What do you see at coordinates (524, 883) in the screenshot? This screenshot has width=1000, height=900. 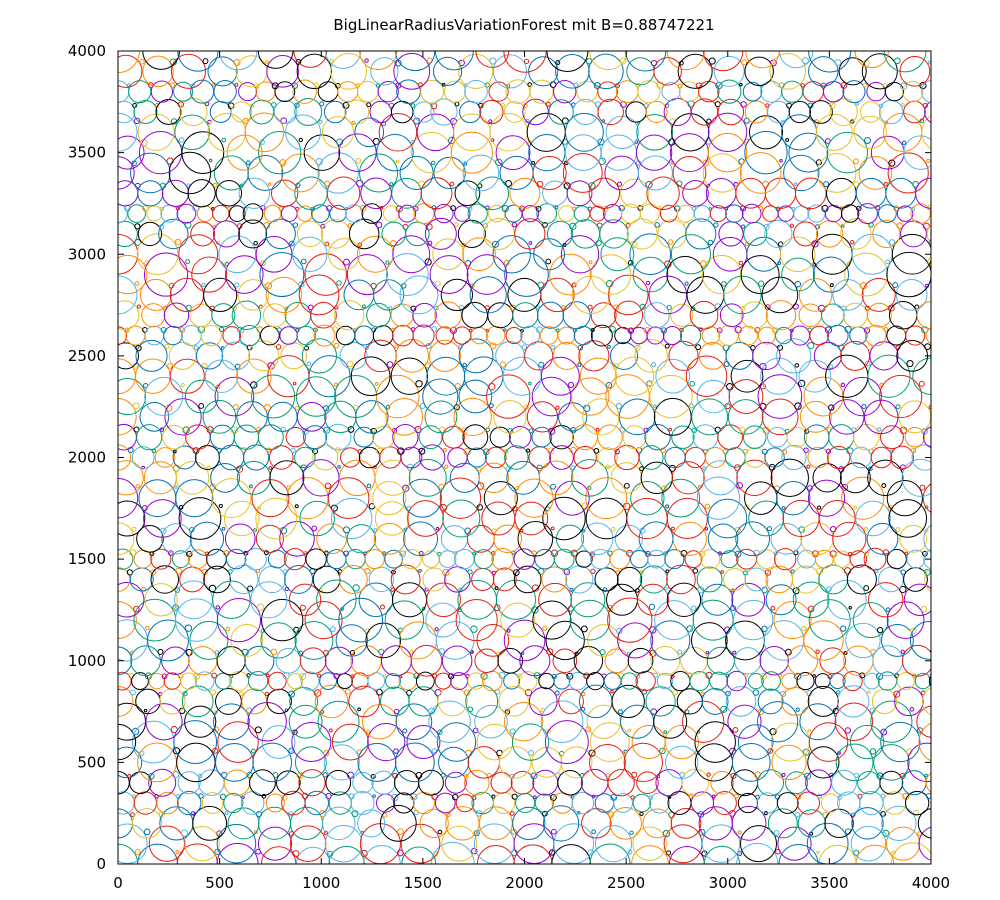 I see `x-tick-label: 2000` at bounding box center [524, 883].